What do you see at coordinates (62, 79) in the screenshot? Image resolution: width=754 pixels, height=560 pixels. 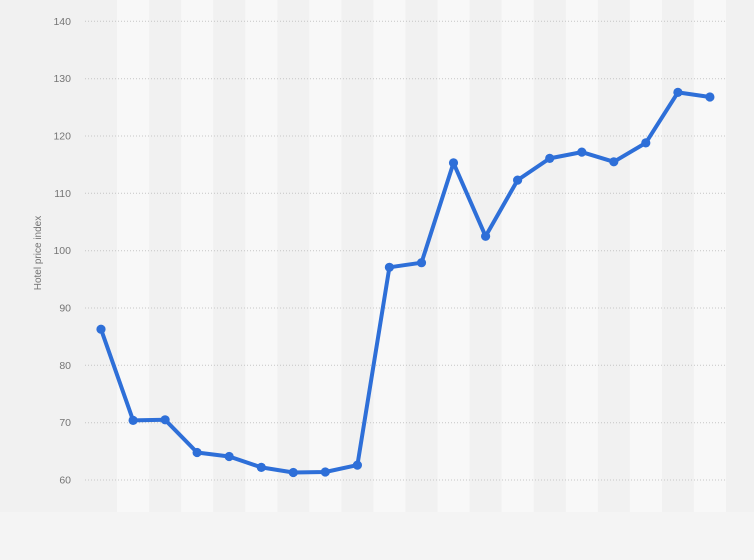 I see `y-tick-label: 130` at bounding box center [62, 79].